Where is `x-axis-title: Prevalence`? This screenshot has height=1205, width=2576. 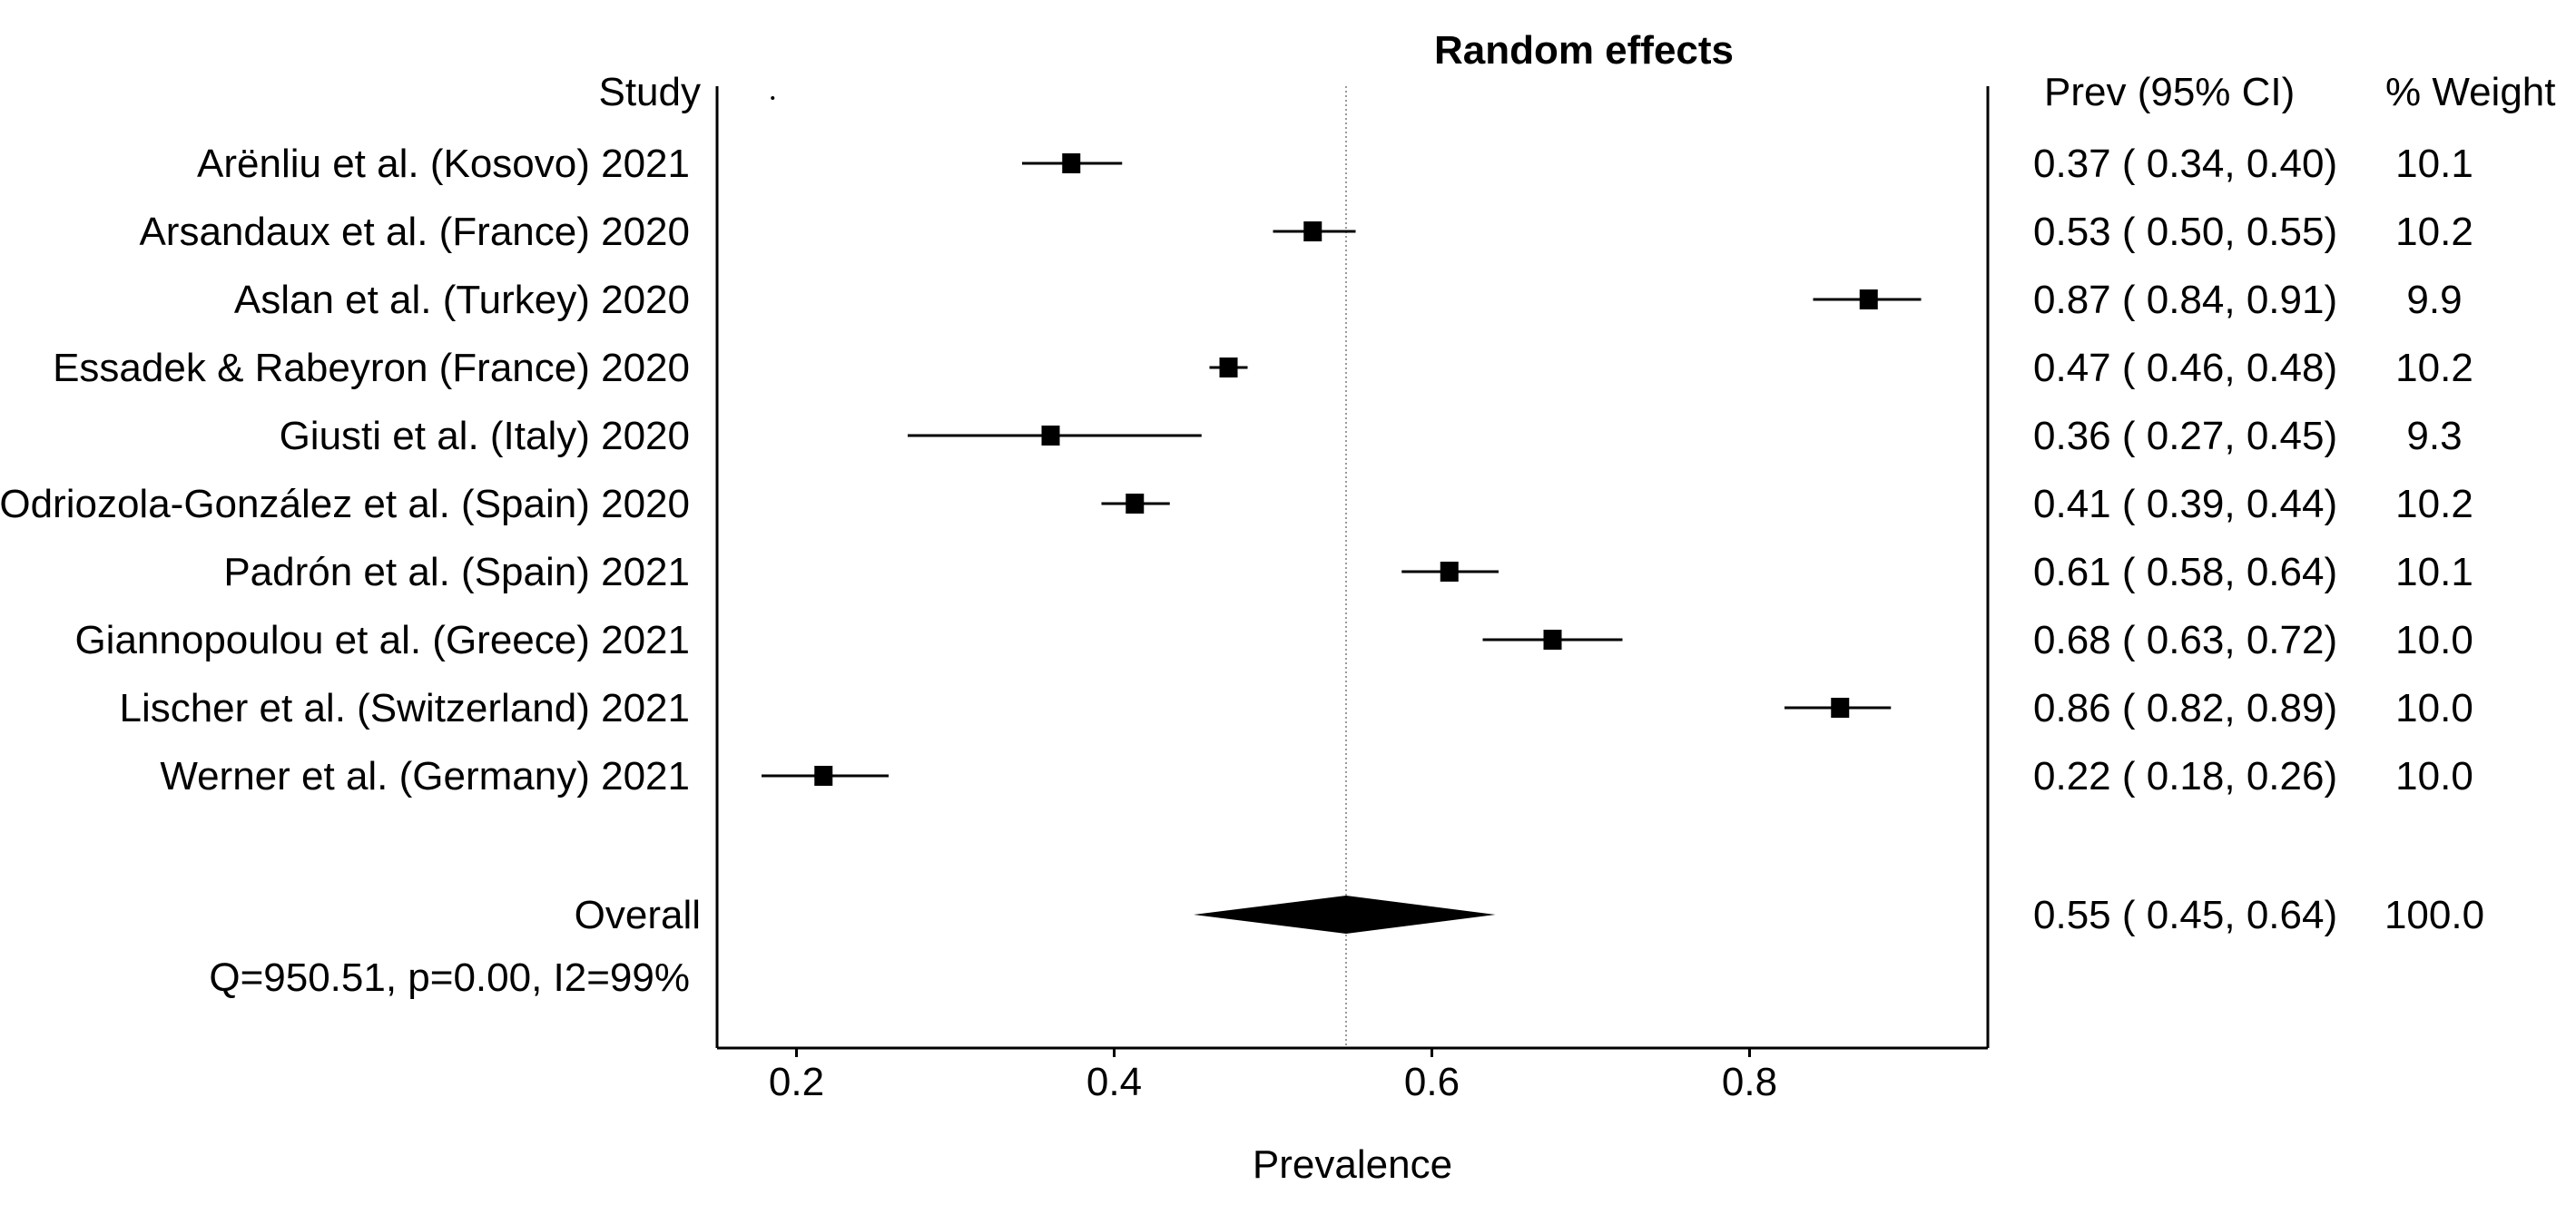 x-axis-title: Prevalence is located at coordinates (1352, 1165).